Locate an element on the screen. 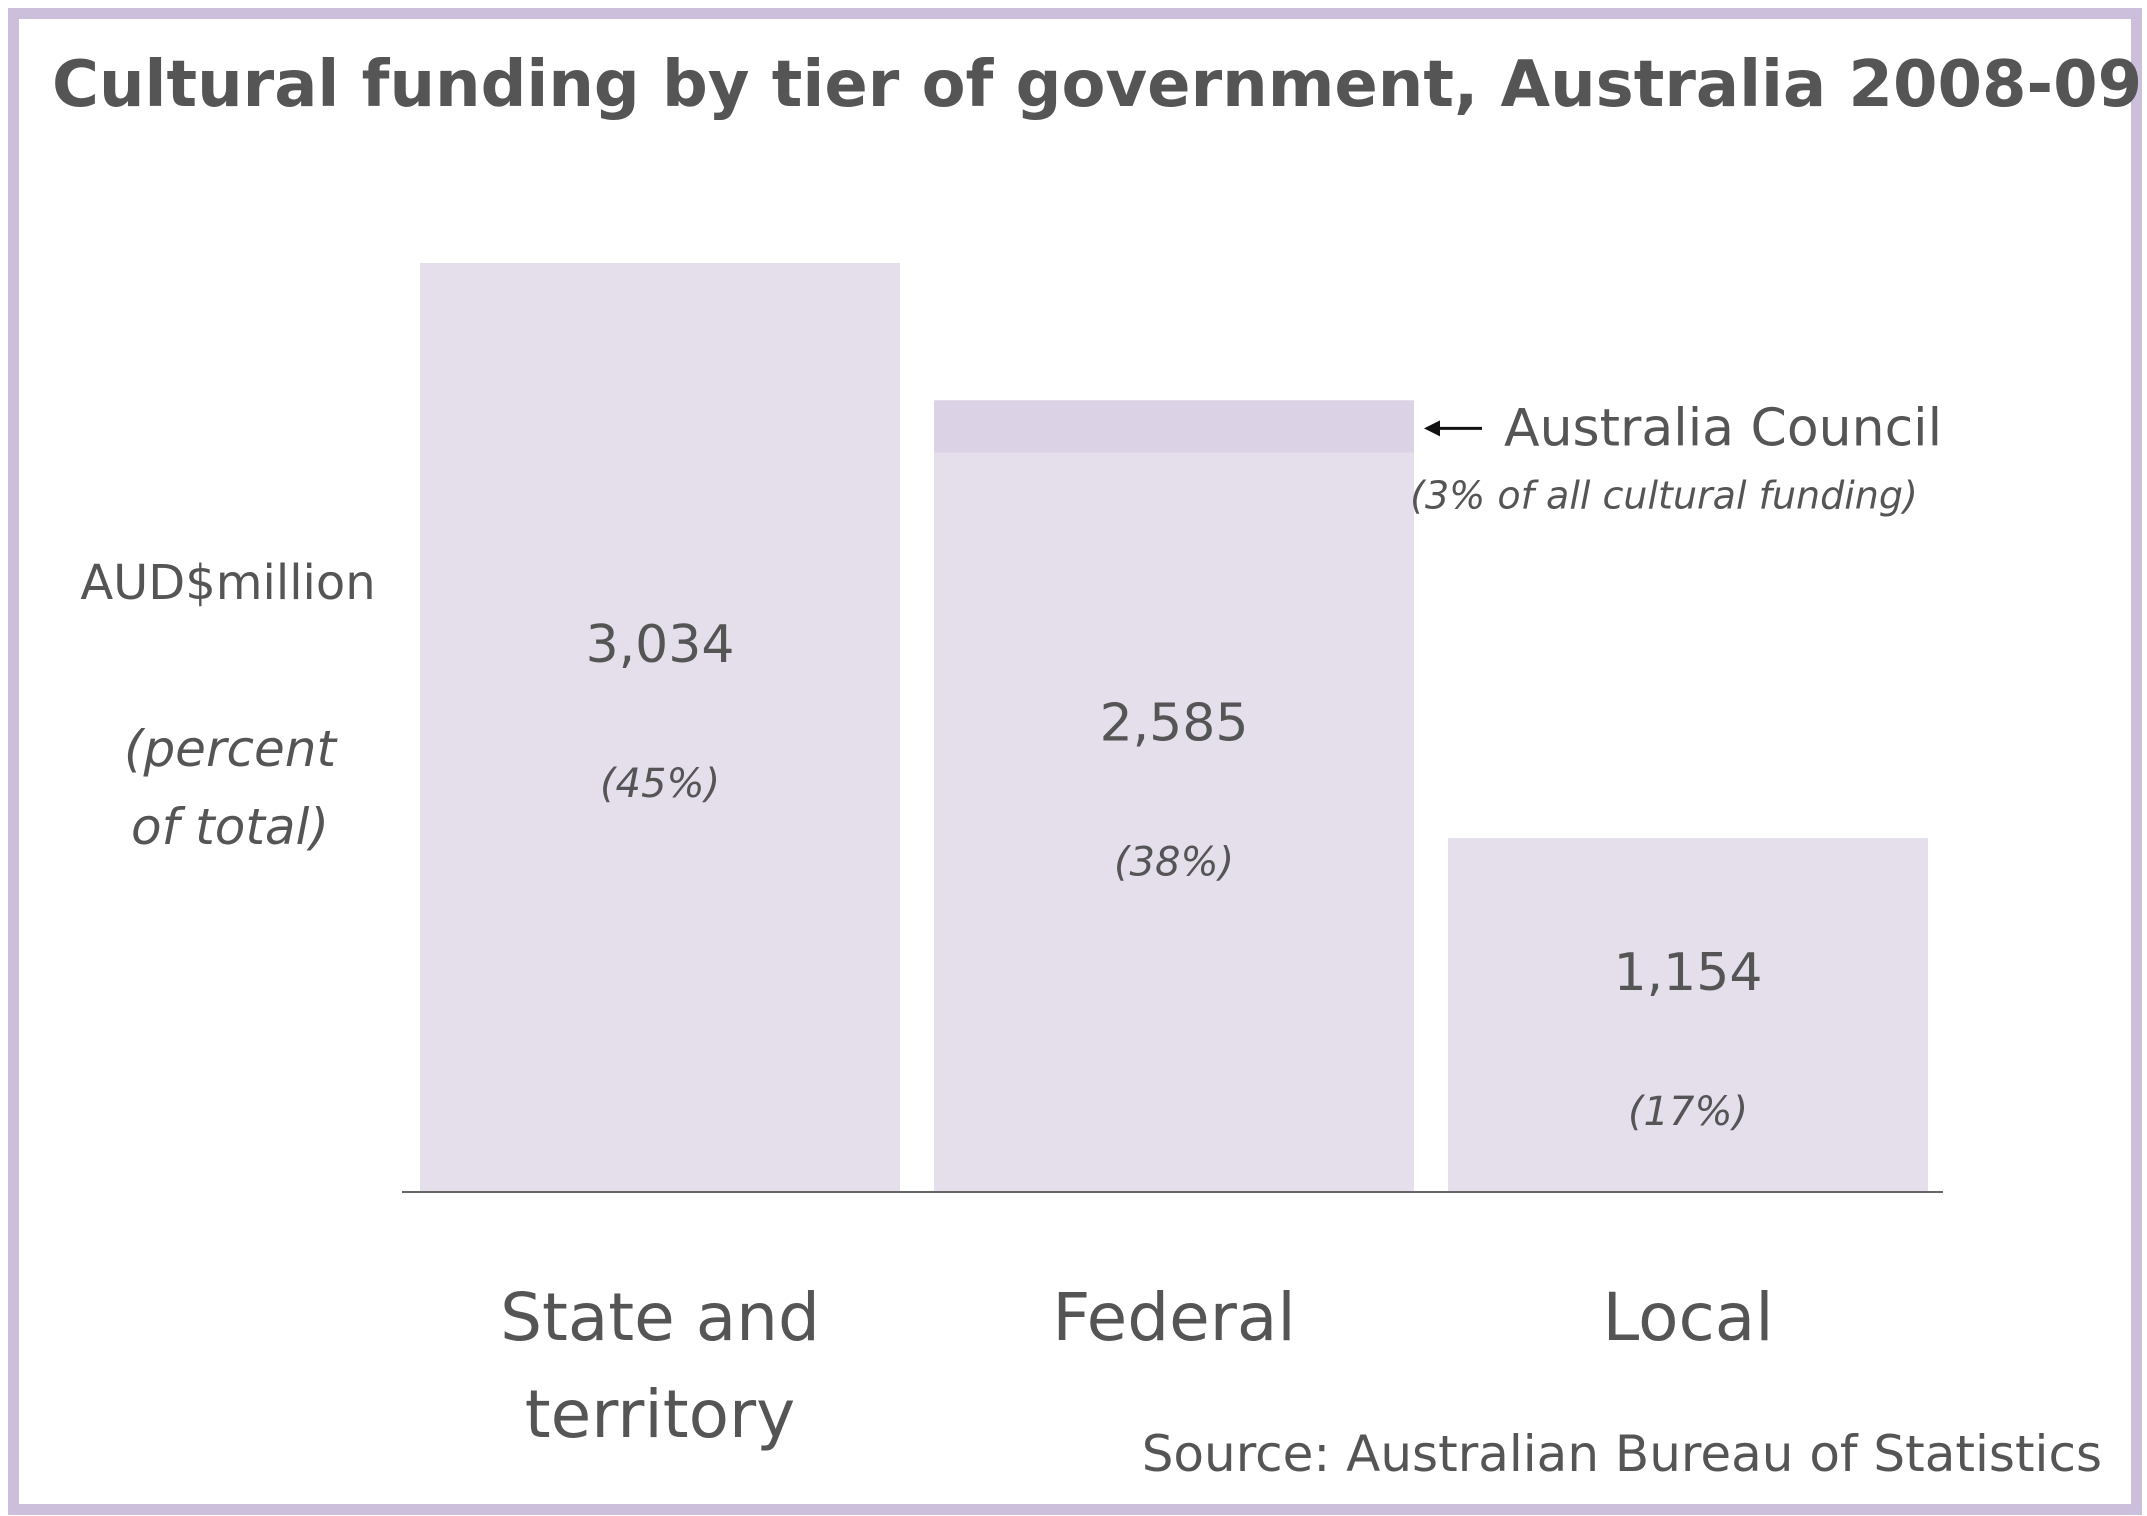 This screenshot has height=1516, width=2147. y-axis-sublabel: (percent of total) is located at coordinates (230, 788).